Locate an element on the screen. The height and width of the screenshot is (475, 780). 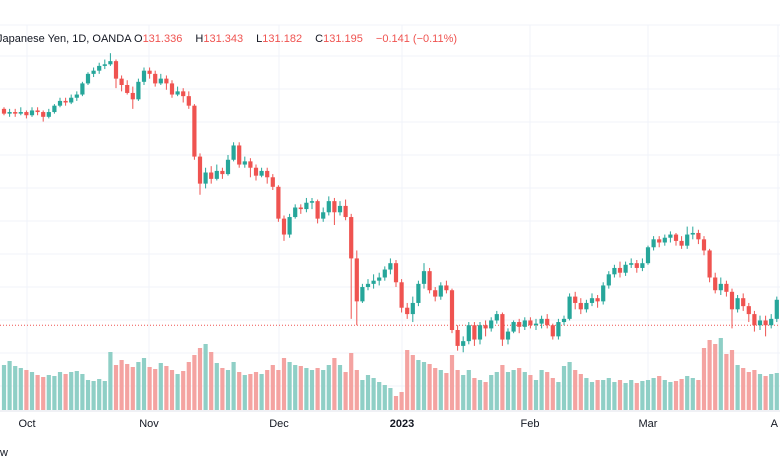
time-axis: Oct Nov Dec 2023 Feb Mar A is located at coordinates (390, 420).